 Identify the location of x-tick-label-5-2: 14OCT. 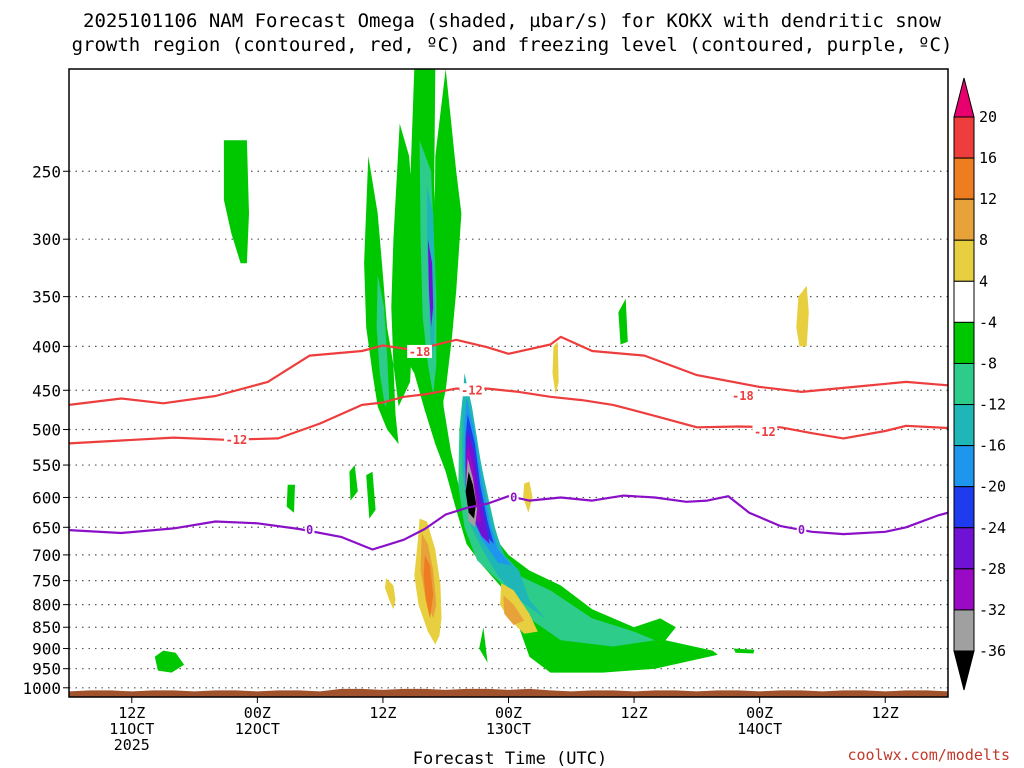
(759, 729).